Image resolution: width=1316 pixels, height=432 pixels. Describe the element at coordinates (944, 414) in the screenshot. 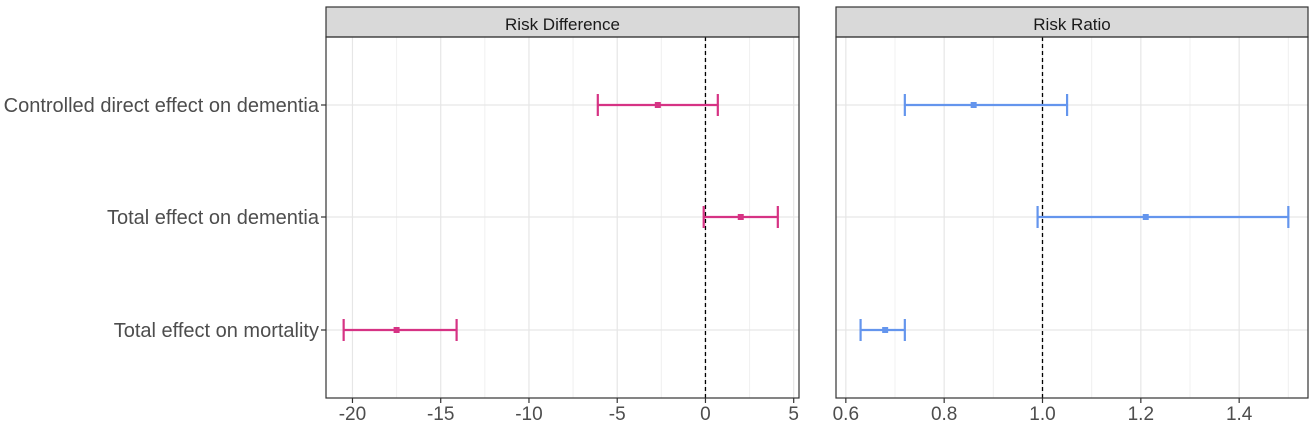

I see `x-tick-label: 0.8` at that location.